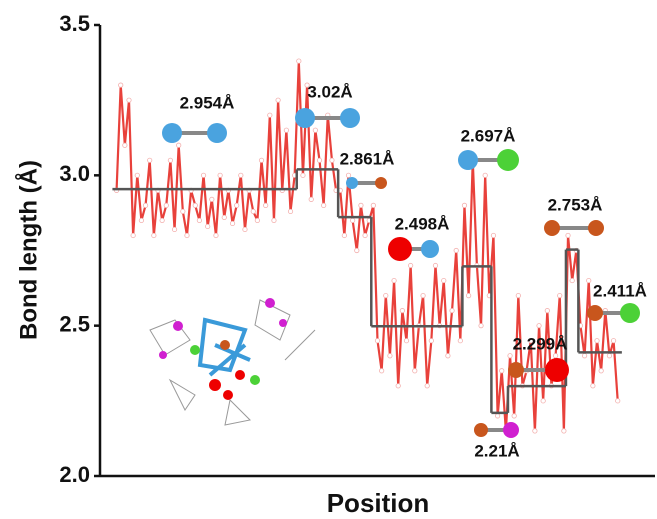 Image resolution: width=657 pixels, height=519 pixels. Describe the element at coordinates (74, 173) in the screenshot. I see `y-tick-label: 3.0` at that location.